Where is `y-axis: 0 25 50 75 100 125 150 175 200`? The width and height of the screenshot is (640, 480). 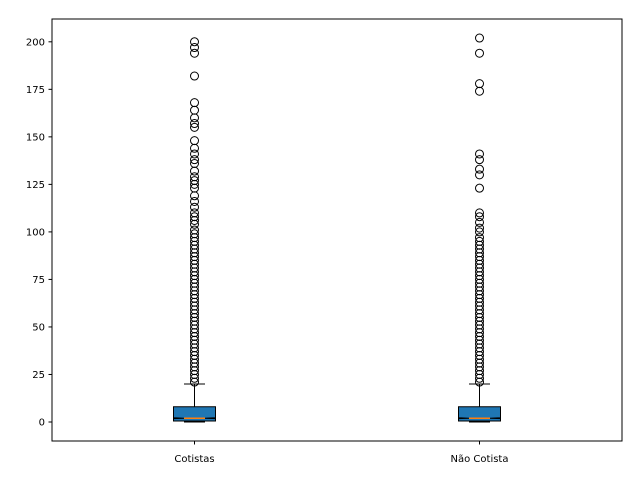 y-axis: 0 25 50 75 100 125 150 175 200 is located at coordinates (39, 232).